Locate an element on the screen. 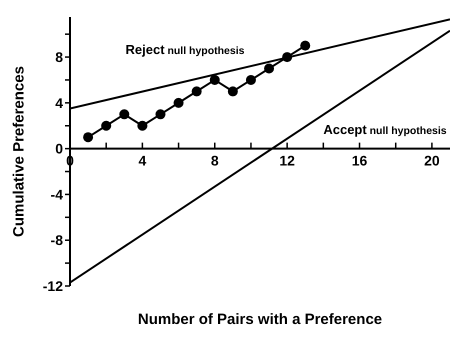 The height and width of the screenshot is (338, 474). annotation: Reject null hypothesis is located at coordinates (185, 49).